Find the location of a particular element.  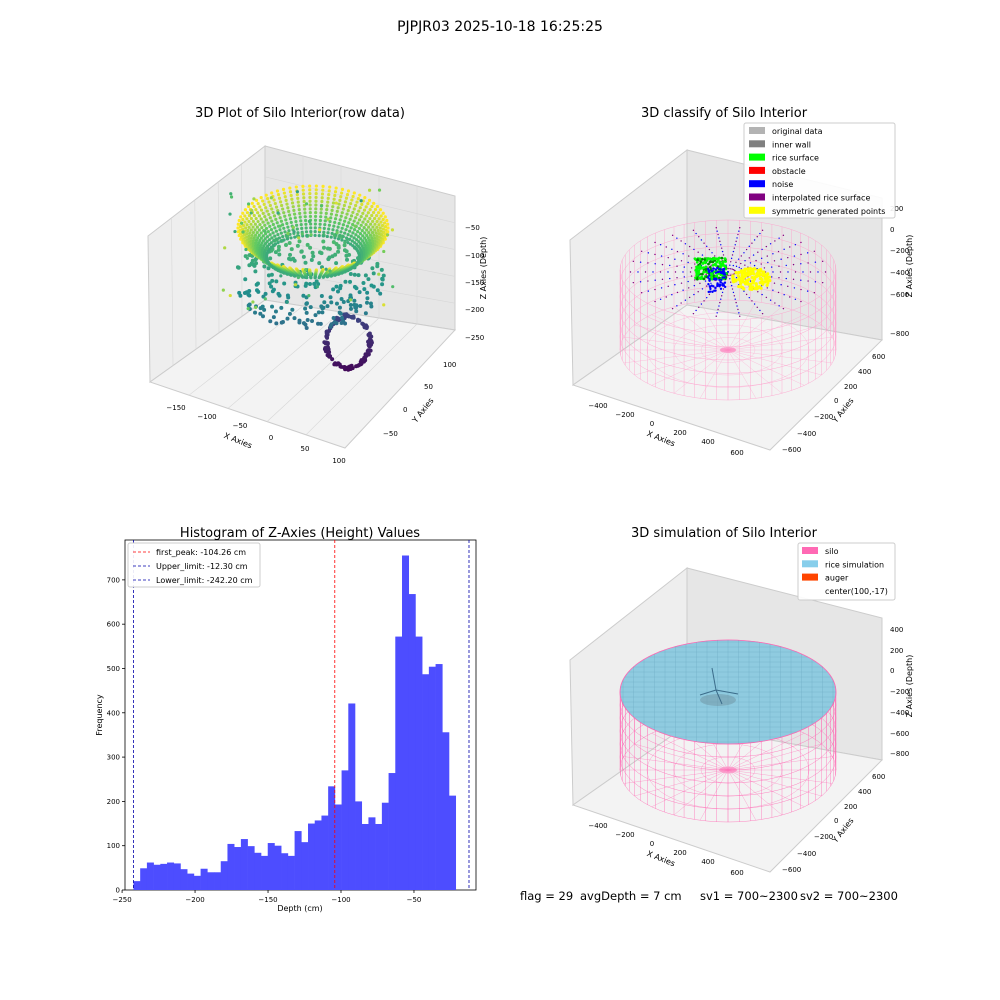

y-tick: 100 is located at coordinates (449, 365).